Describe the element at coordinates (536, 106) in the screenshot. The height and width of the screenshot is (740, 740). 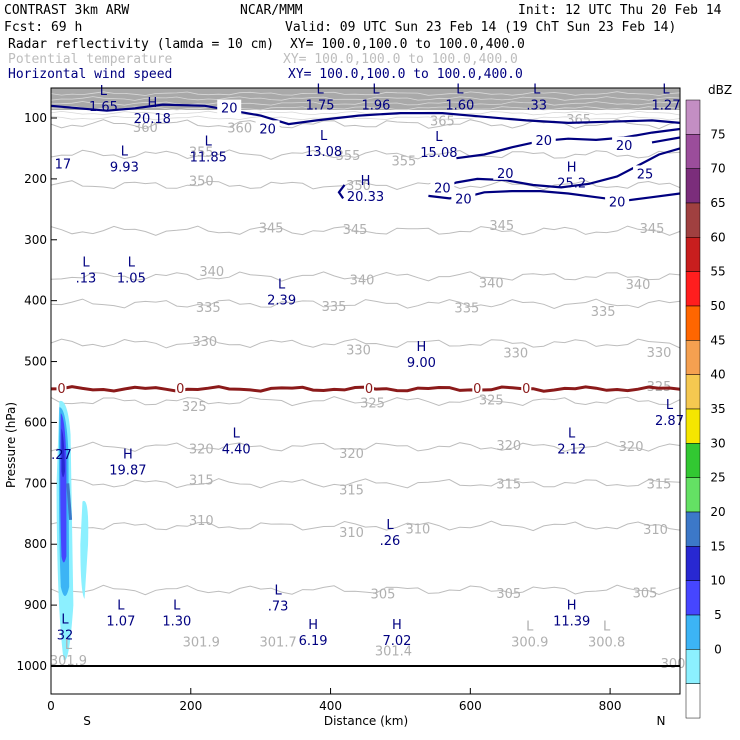
I see `extremum-value: .33` at that location.